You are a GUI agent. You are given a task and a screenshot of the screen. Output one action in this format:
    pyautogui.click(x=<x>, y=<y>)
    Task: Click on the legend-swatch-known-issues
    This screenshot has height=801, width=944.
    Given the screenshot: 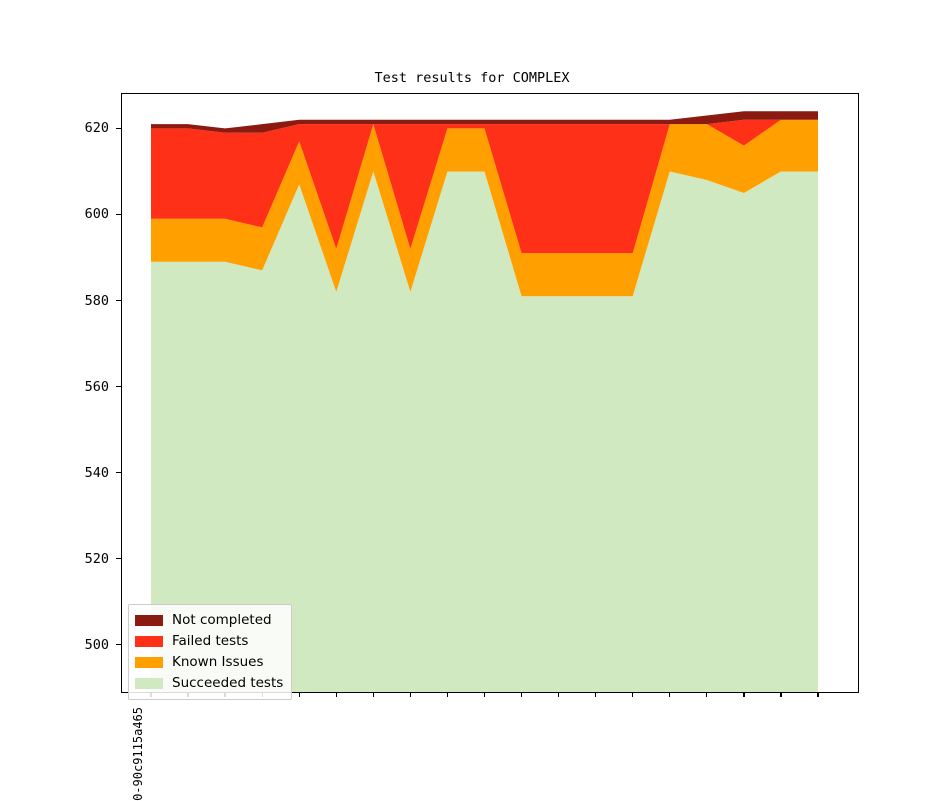 What is the action you would take?
    pyautogui.click(x=149, y=662)
    